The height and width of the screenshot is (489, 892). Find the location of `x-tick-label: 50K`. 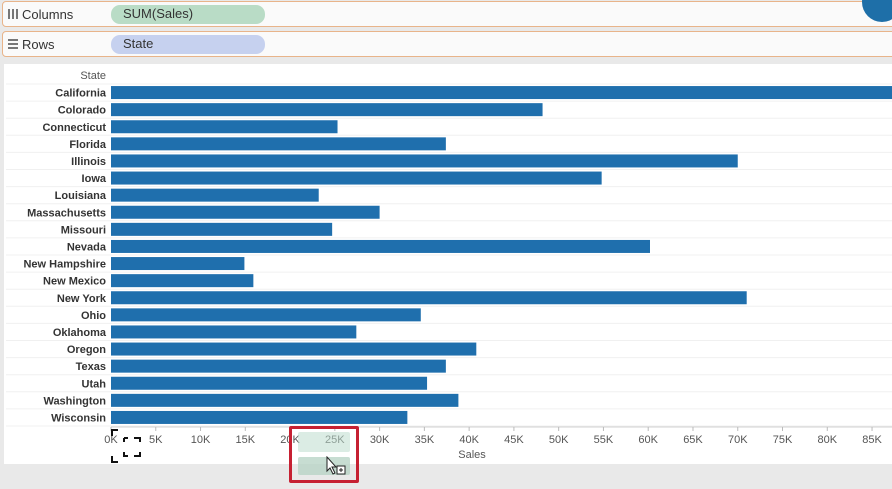

x-tick-label: 50K is located at coordinates (559, 440).